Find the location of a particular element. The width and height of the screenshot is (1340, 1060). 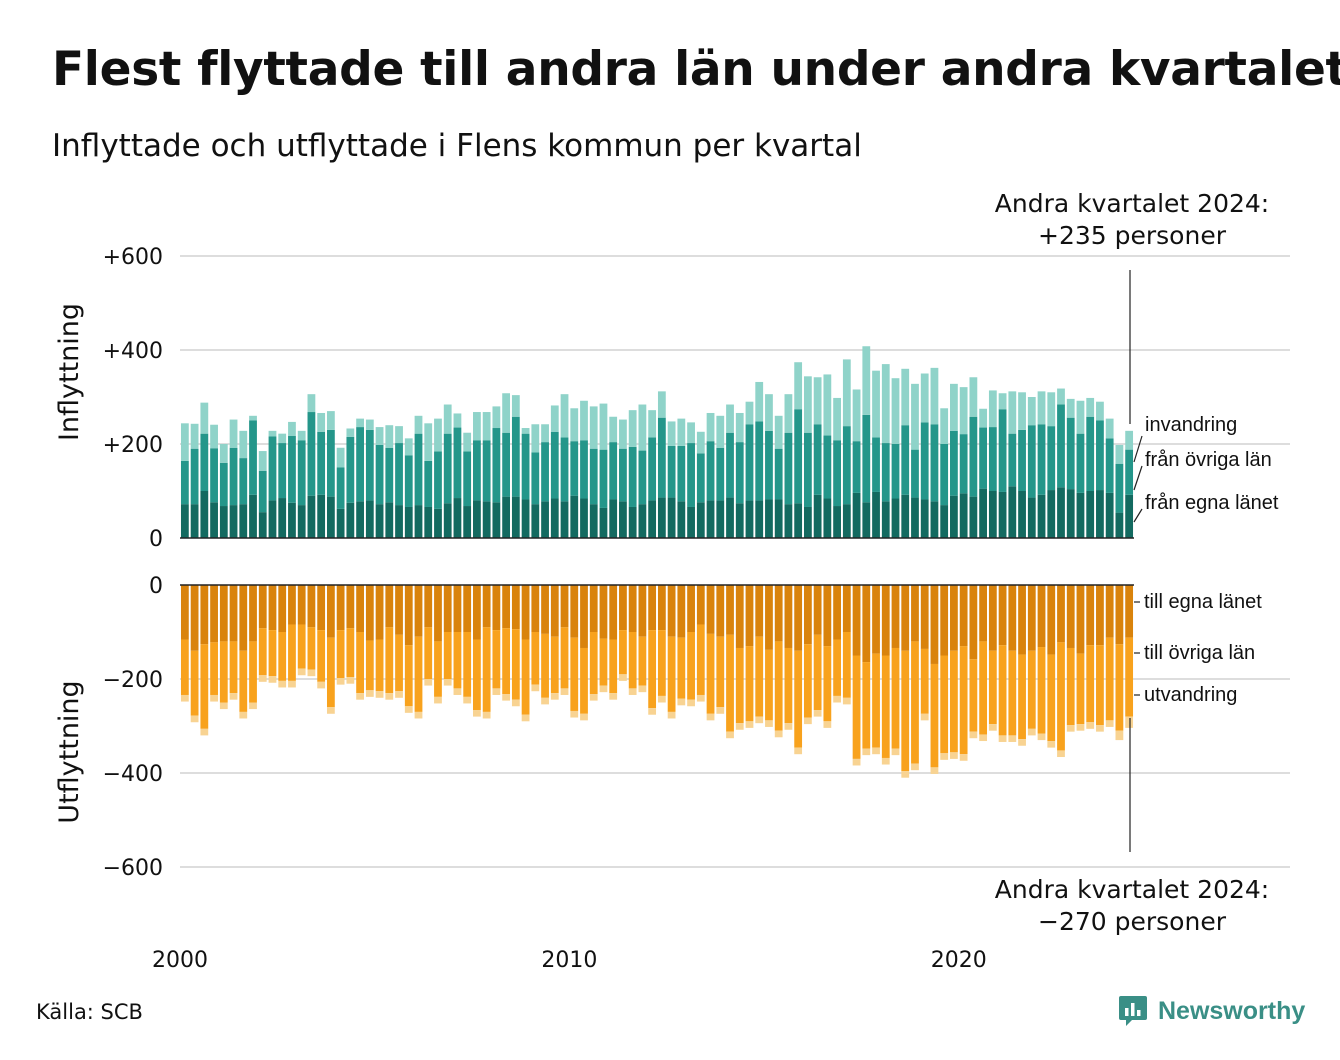

y-tick-label: +400 is located at coordinates (133, 351).